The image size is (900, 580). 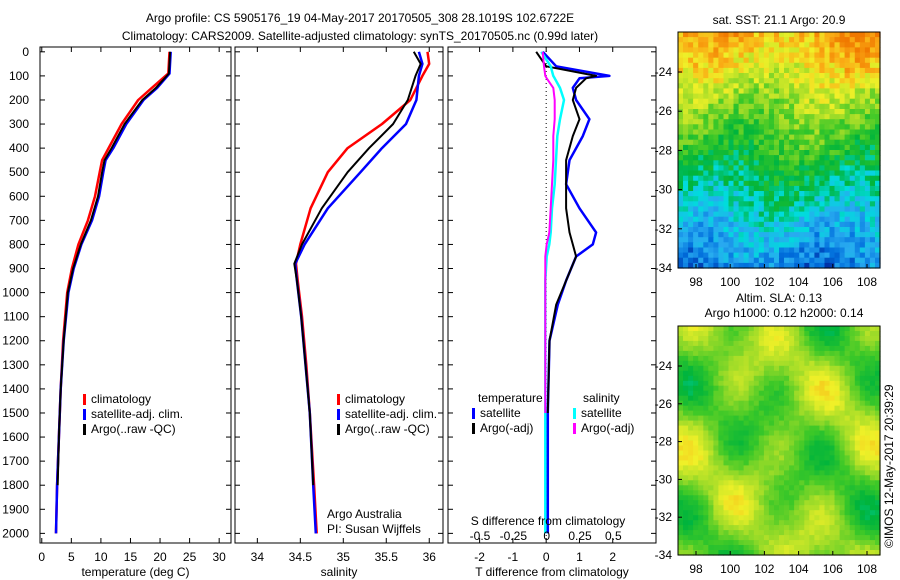 What do you see at coordinates (301, 557) in the screenshot?
I see `salinity-xtick-label: 34.5` at bounding box center [301, 557].